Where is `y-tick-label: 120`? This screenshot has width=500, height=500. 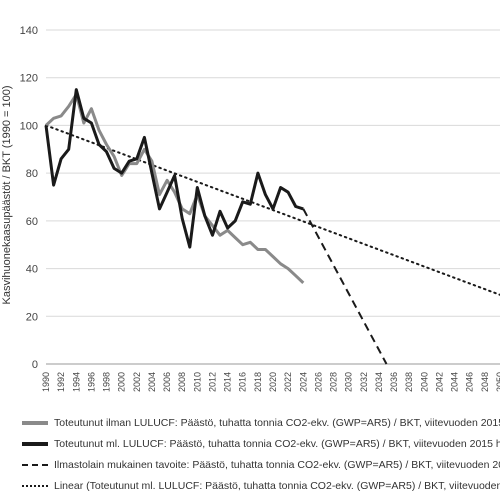 y-tick-label: 120 is located at coordinates (29, 79).